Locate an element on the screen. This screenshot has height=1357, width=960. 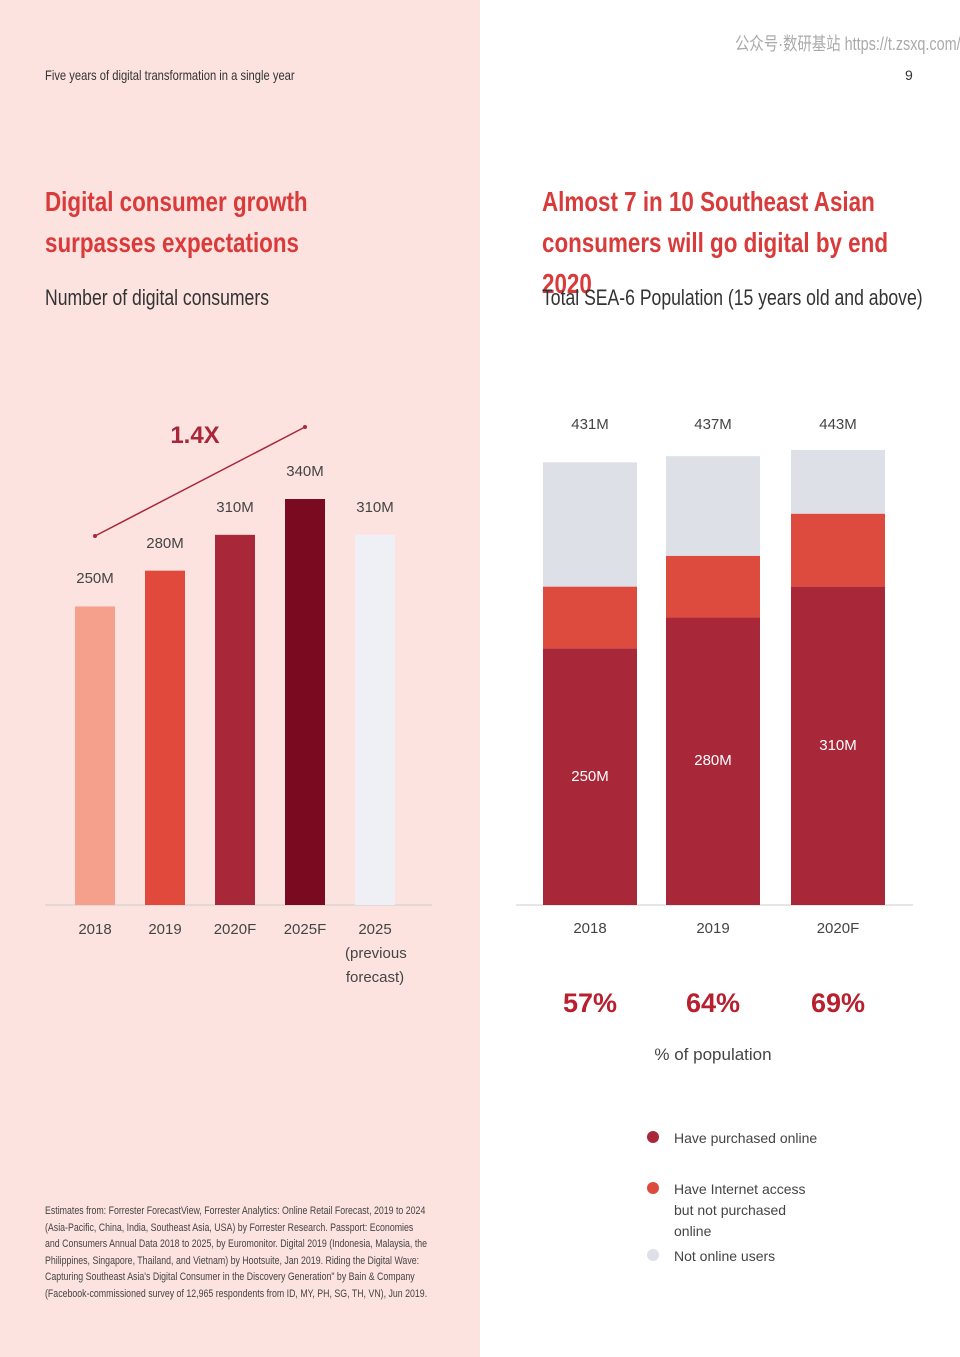
x-tick-label: 2025 (previous forecast) is located at coordinates (376, 953).